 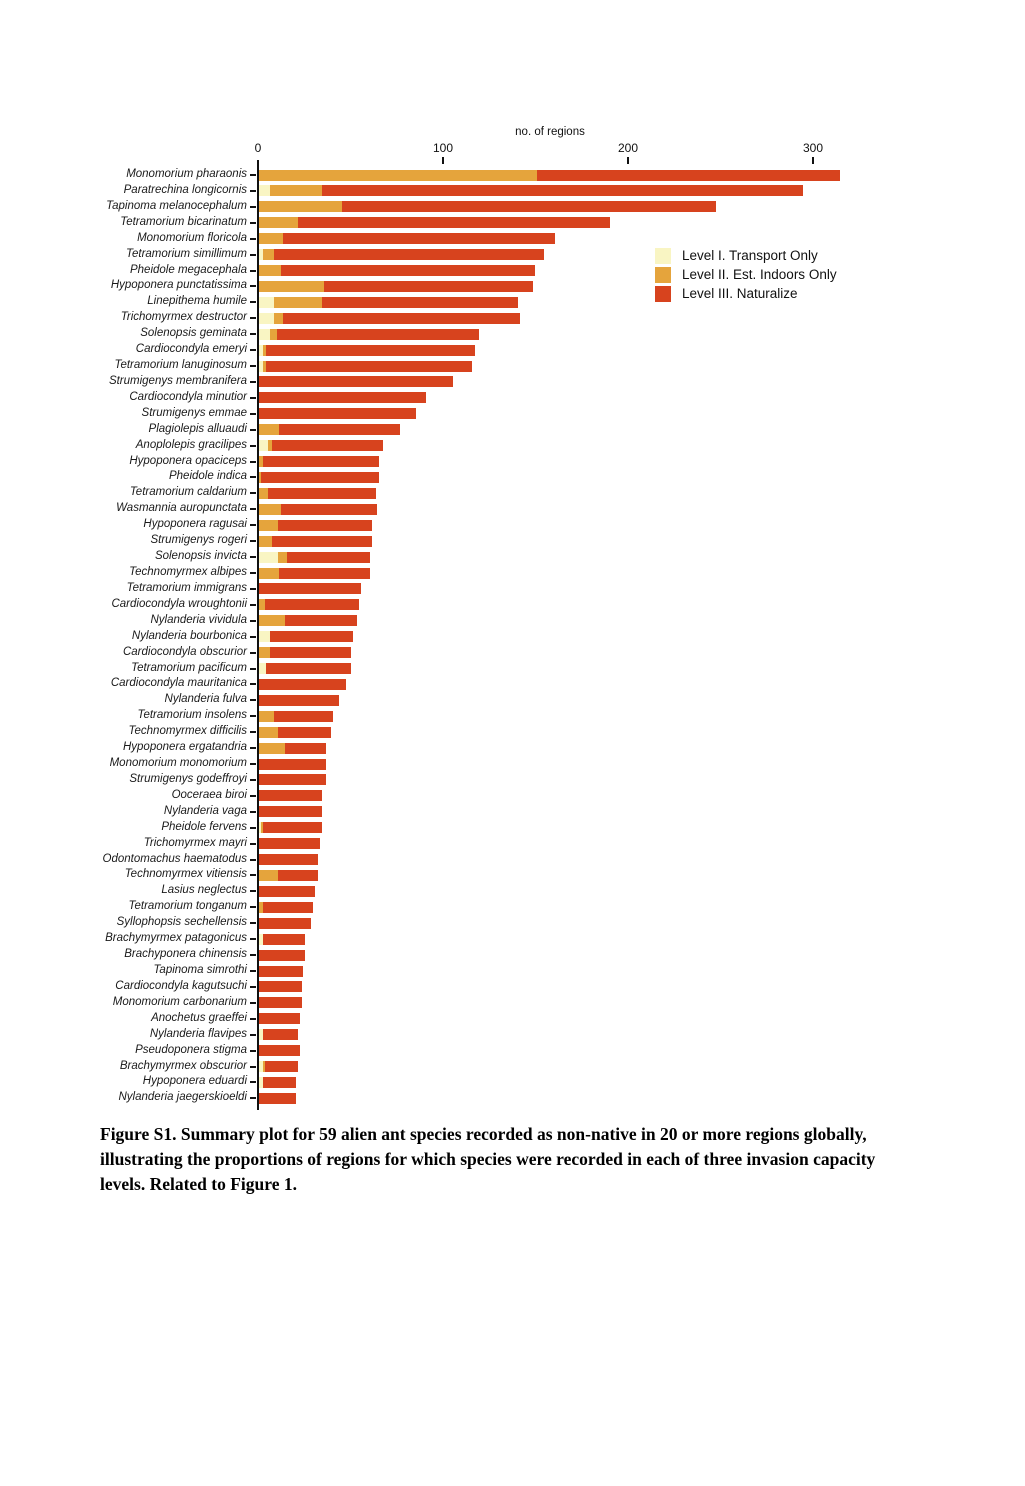 I want to click on species-label: Pheidole indica, so click(x=207, y=476).